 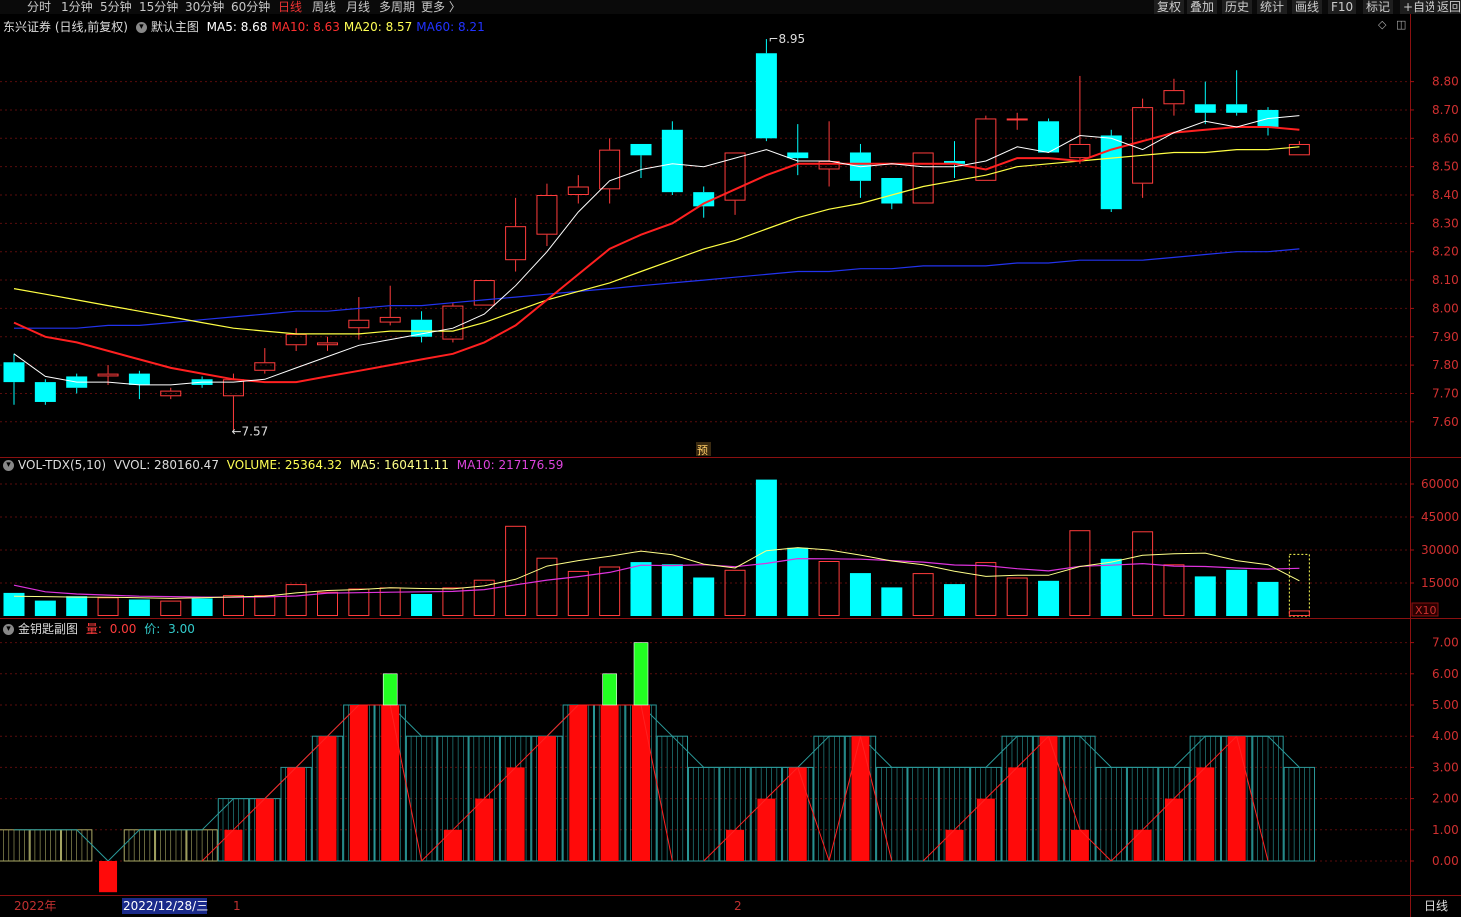 What do you see at coordinates (609, 689) in the screenshot?
I see `green-bar` at bounding box center [609, 689].